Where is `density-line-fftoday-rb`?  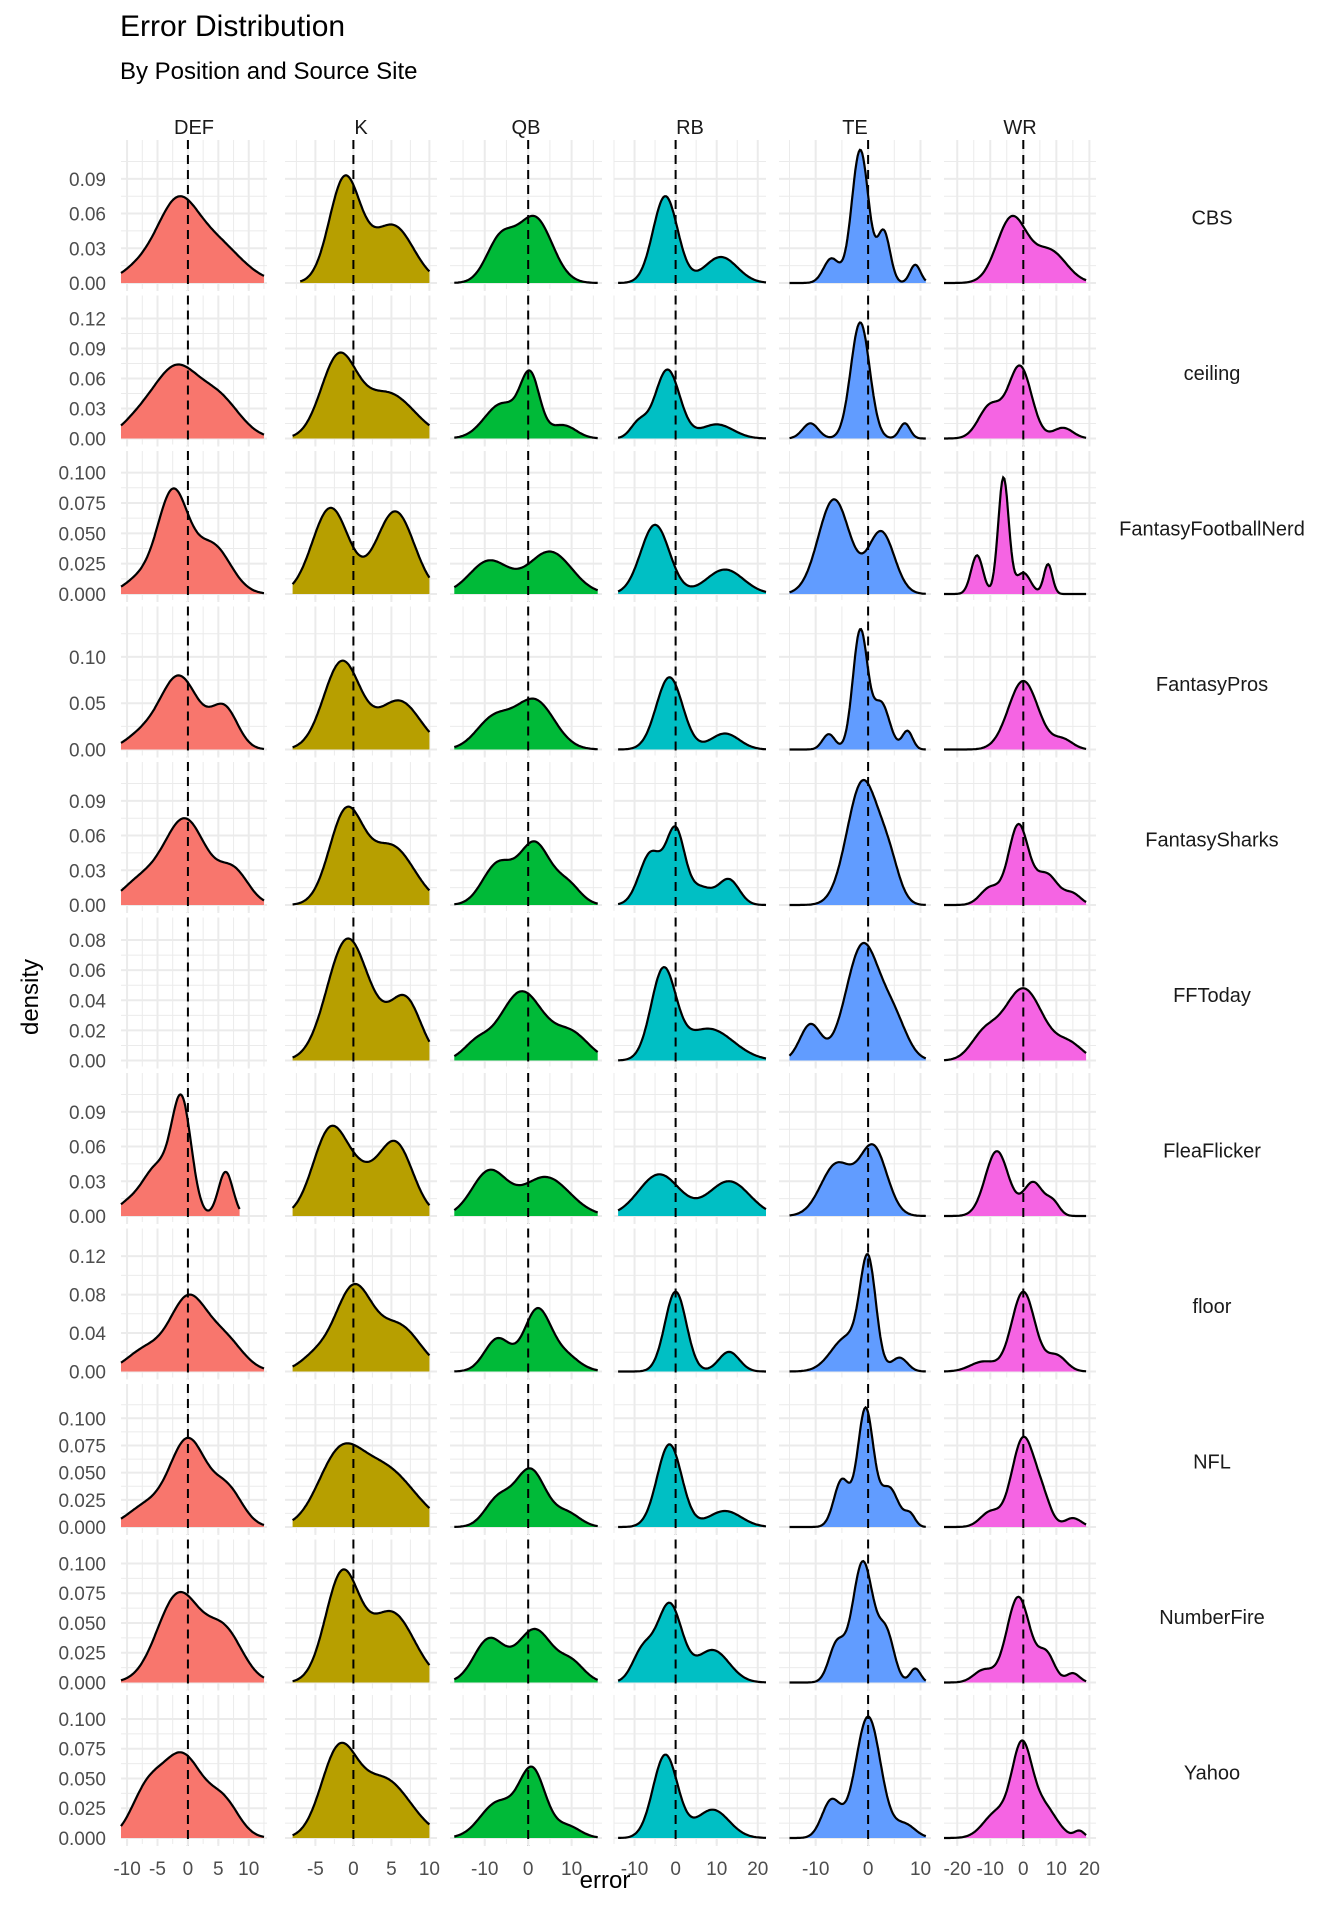 density-line-fftoday-rb is located at coordinates (692, 1013).